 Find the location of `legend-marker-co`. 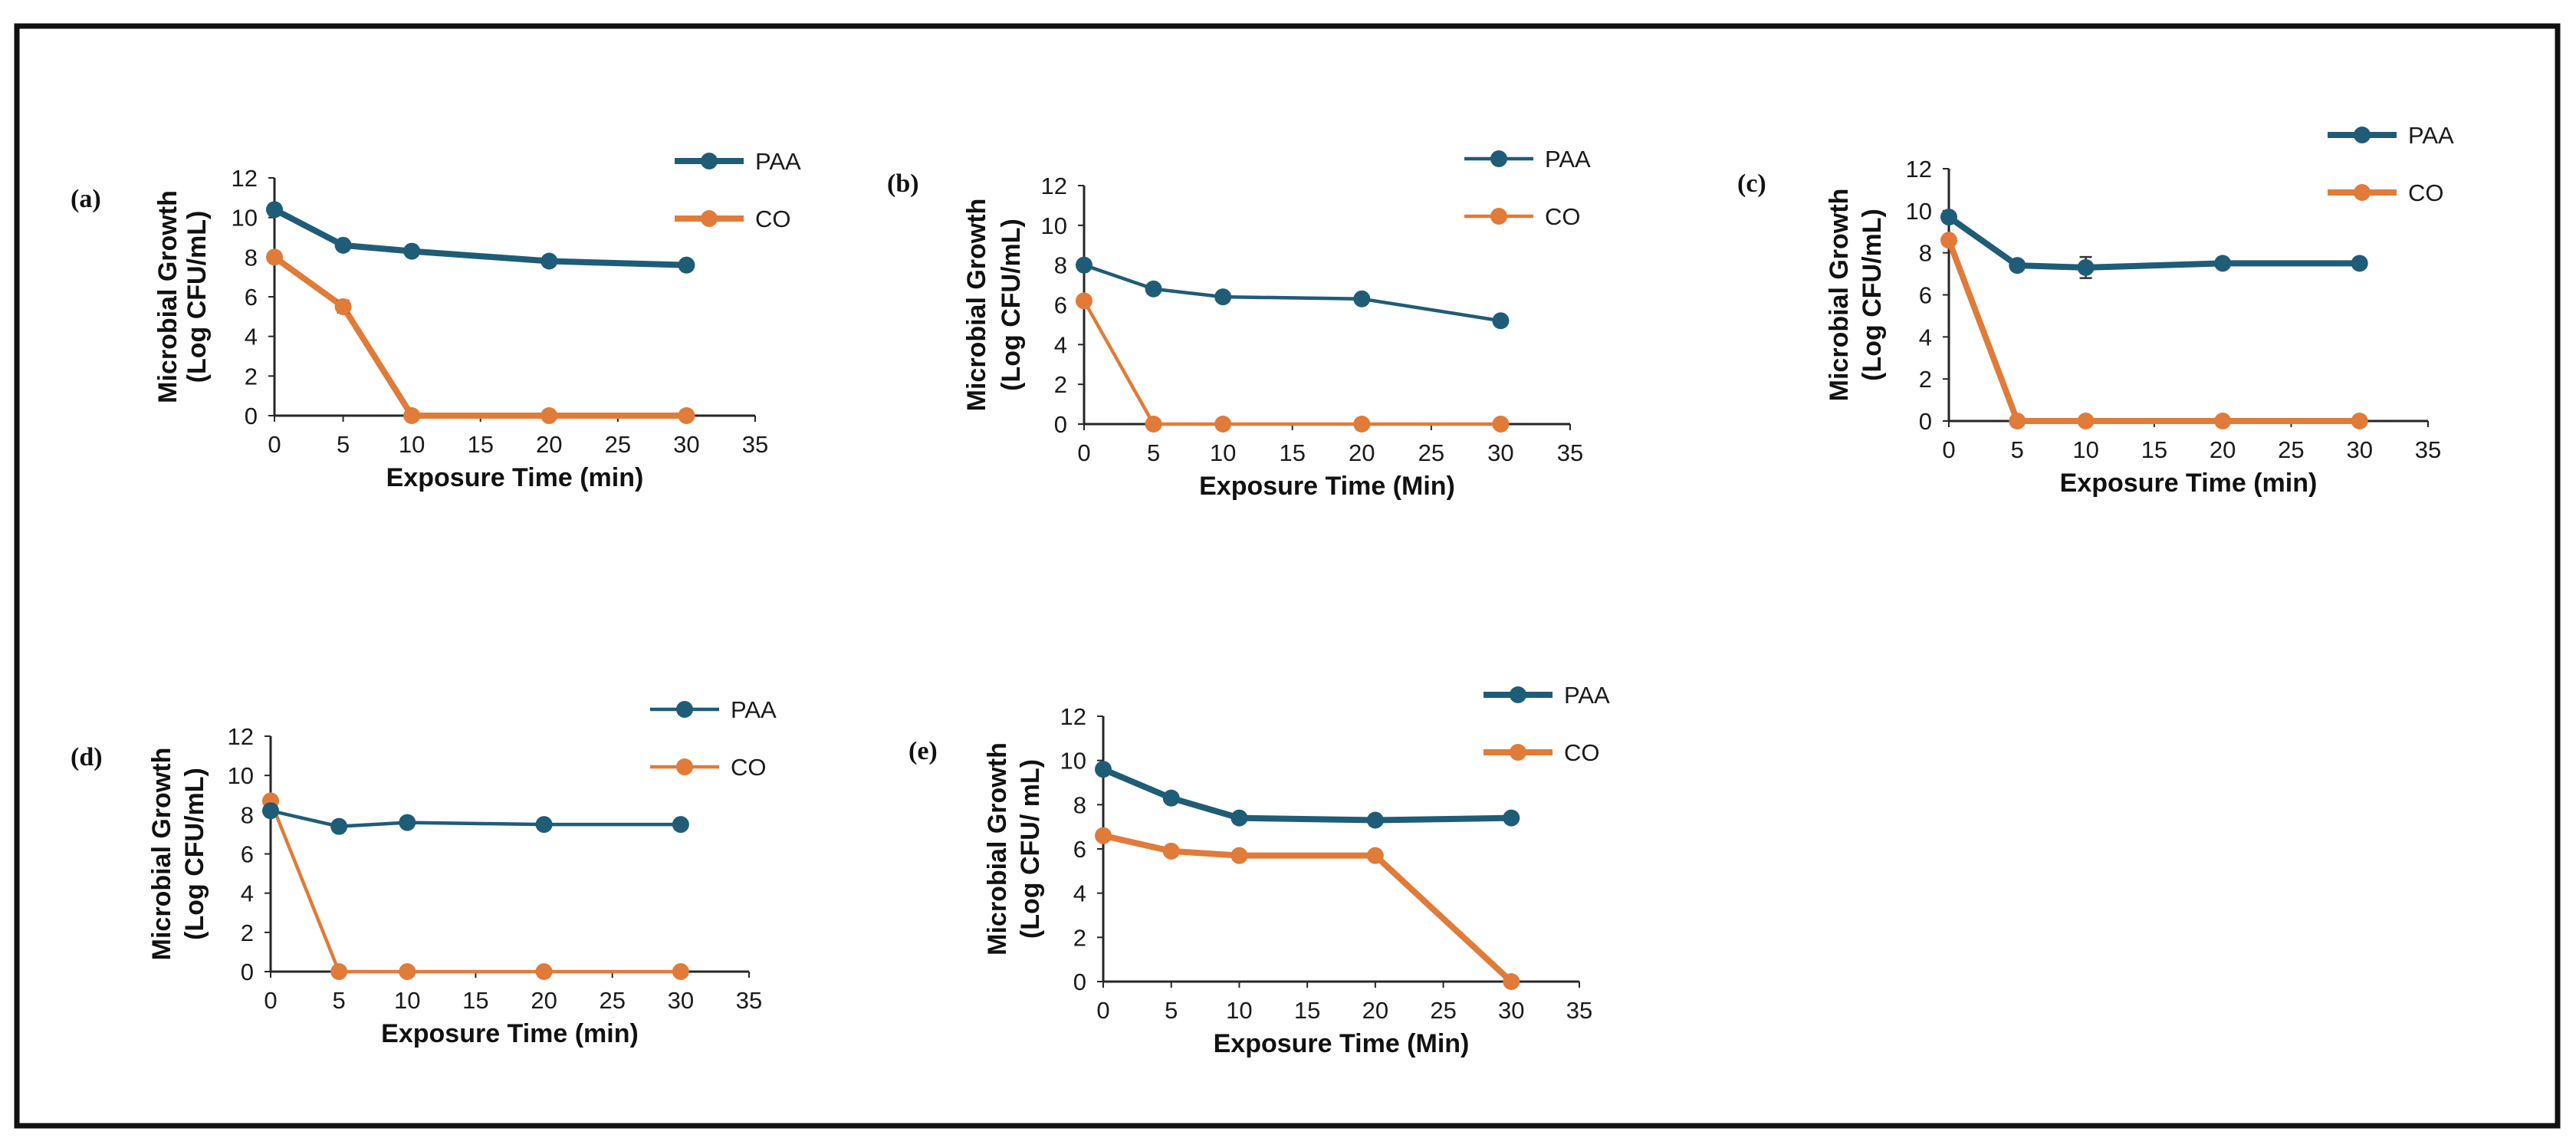

legend-marker-co is located at coordinates (1499, 216).